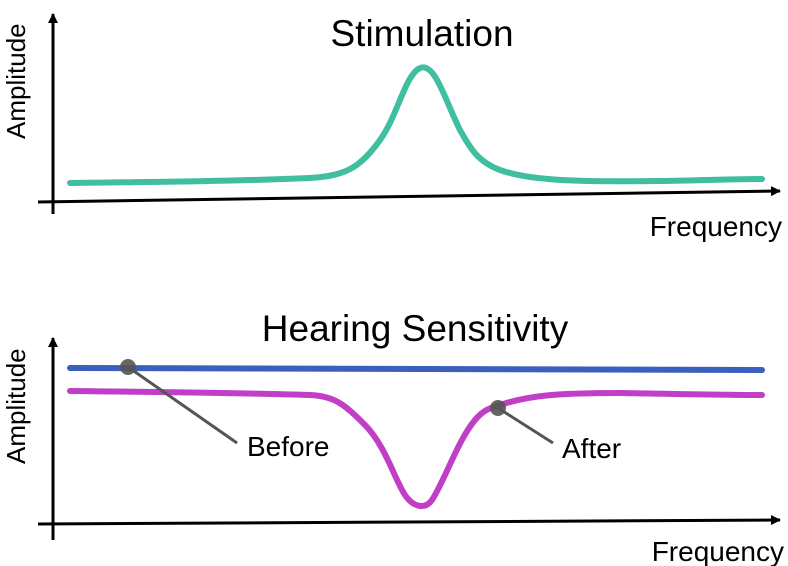  I want to click on top-x-axis-label: Frequency, so click(716, 226).